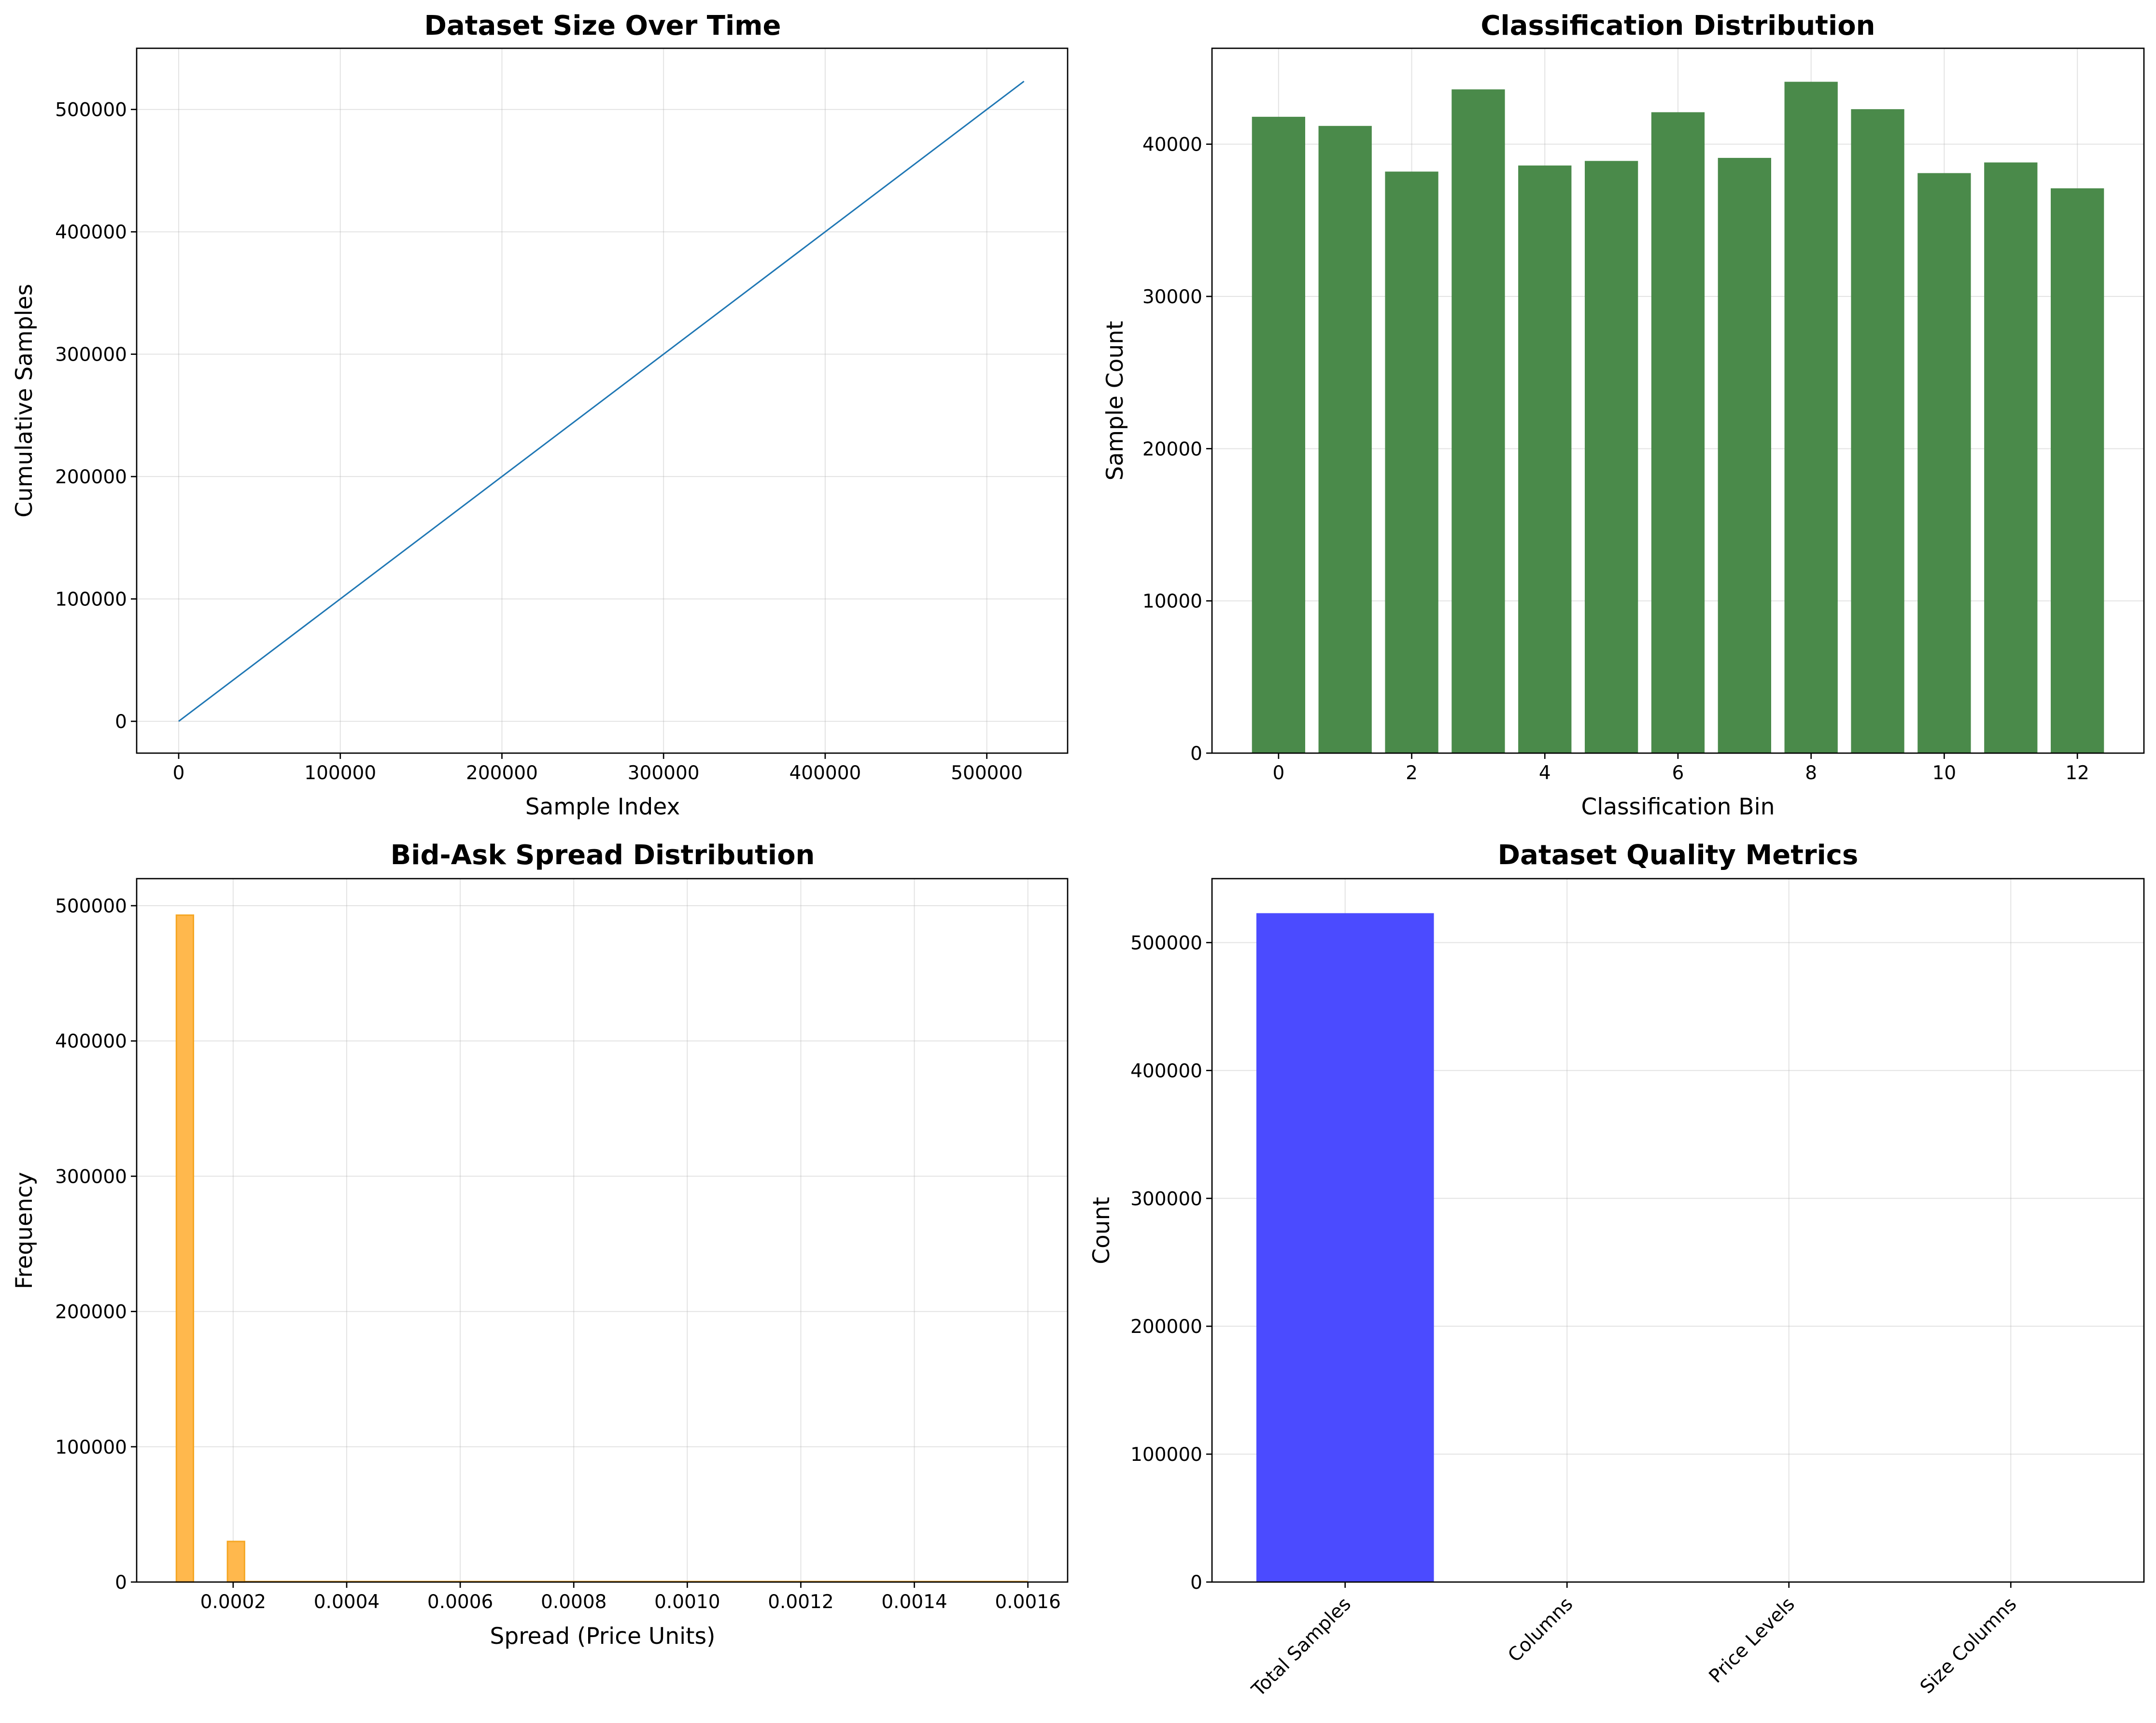  What do you see at coordinates (1677, 26) in the screenshot?
I see `chart-title: Classification Distribution` at bounding box center [1677, 26].